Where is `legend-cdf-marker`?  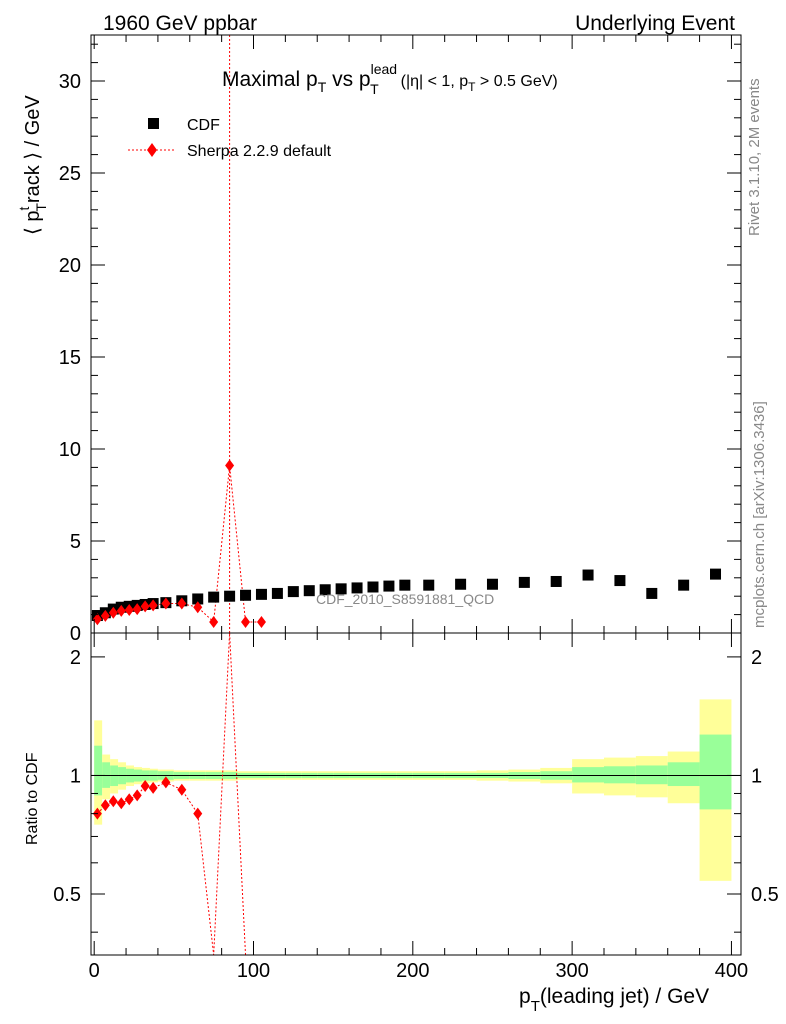
legend-cdf-marker is located at coordinates (153, 123).